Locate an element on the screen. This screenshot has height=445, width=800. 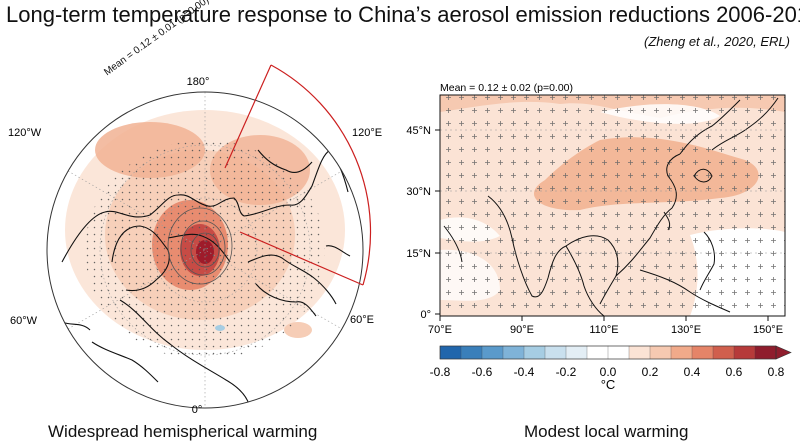
colorbar-tick-label: -0.6 is located at coordinates (482, 372).